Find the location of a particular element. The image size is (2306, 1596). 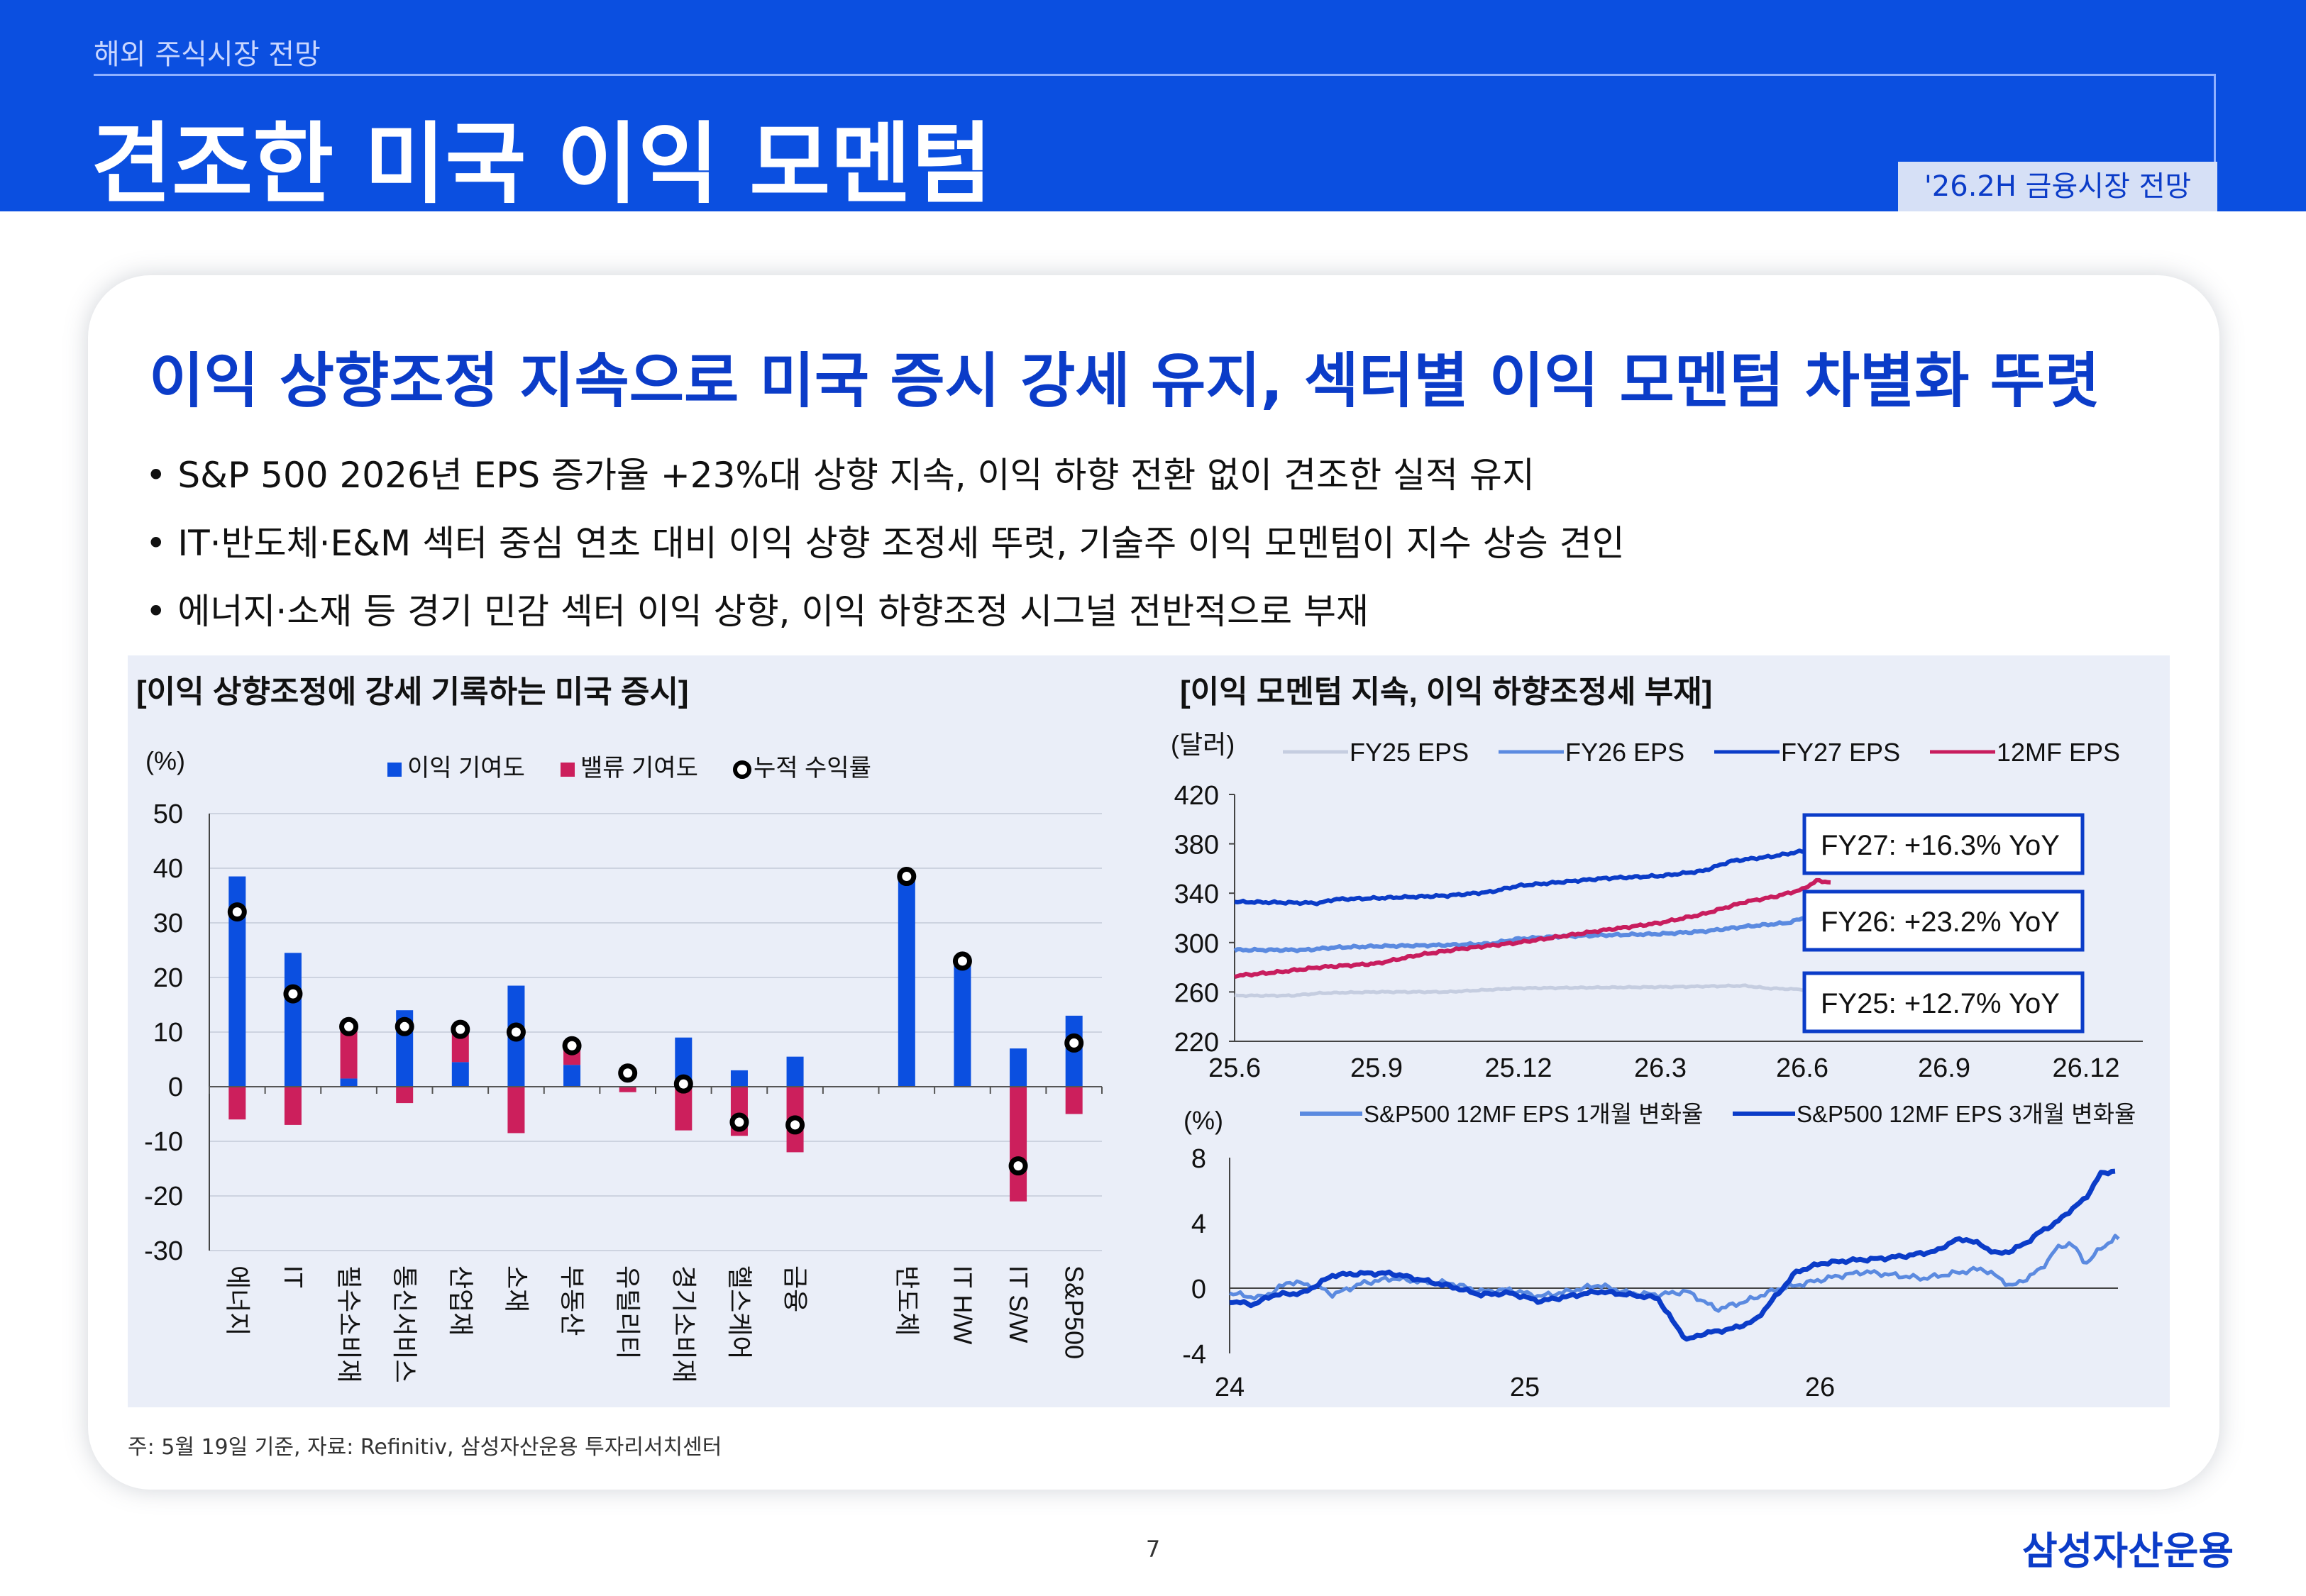

chart1-y-tick: -20 is located at coordinates (163, 1197).